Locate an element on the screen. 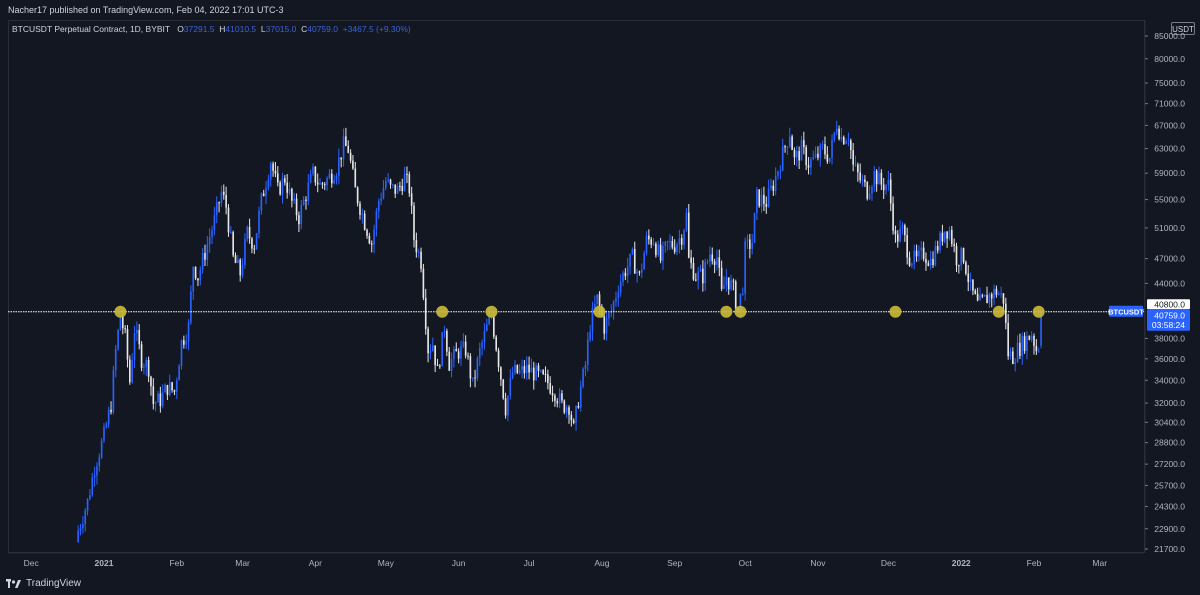 The width and height of the screenshot is (1200, 595). current-price-label: 40759.0 is located at coordinates (1169, 315).